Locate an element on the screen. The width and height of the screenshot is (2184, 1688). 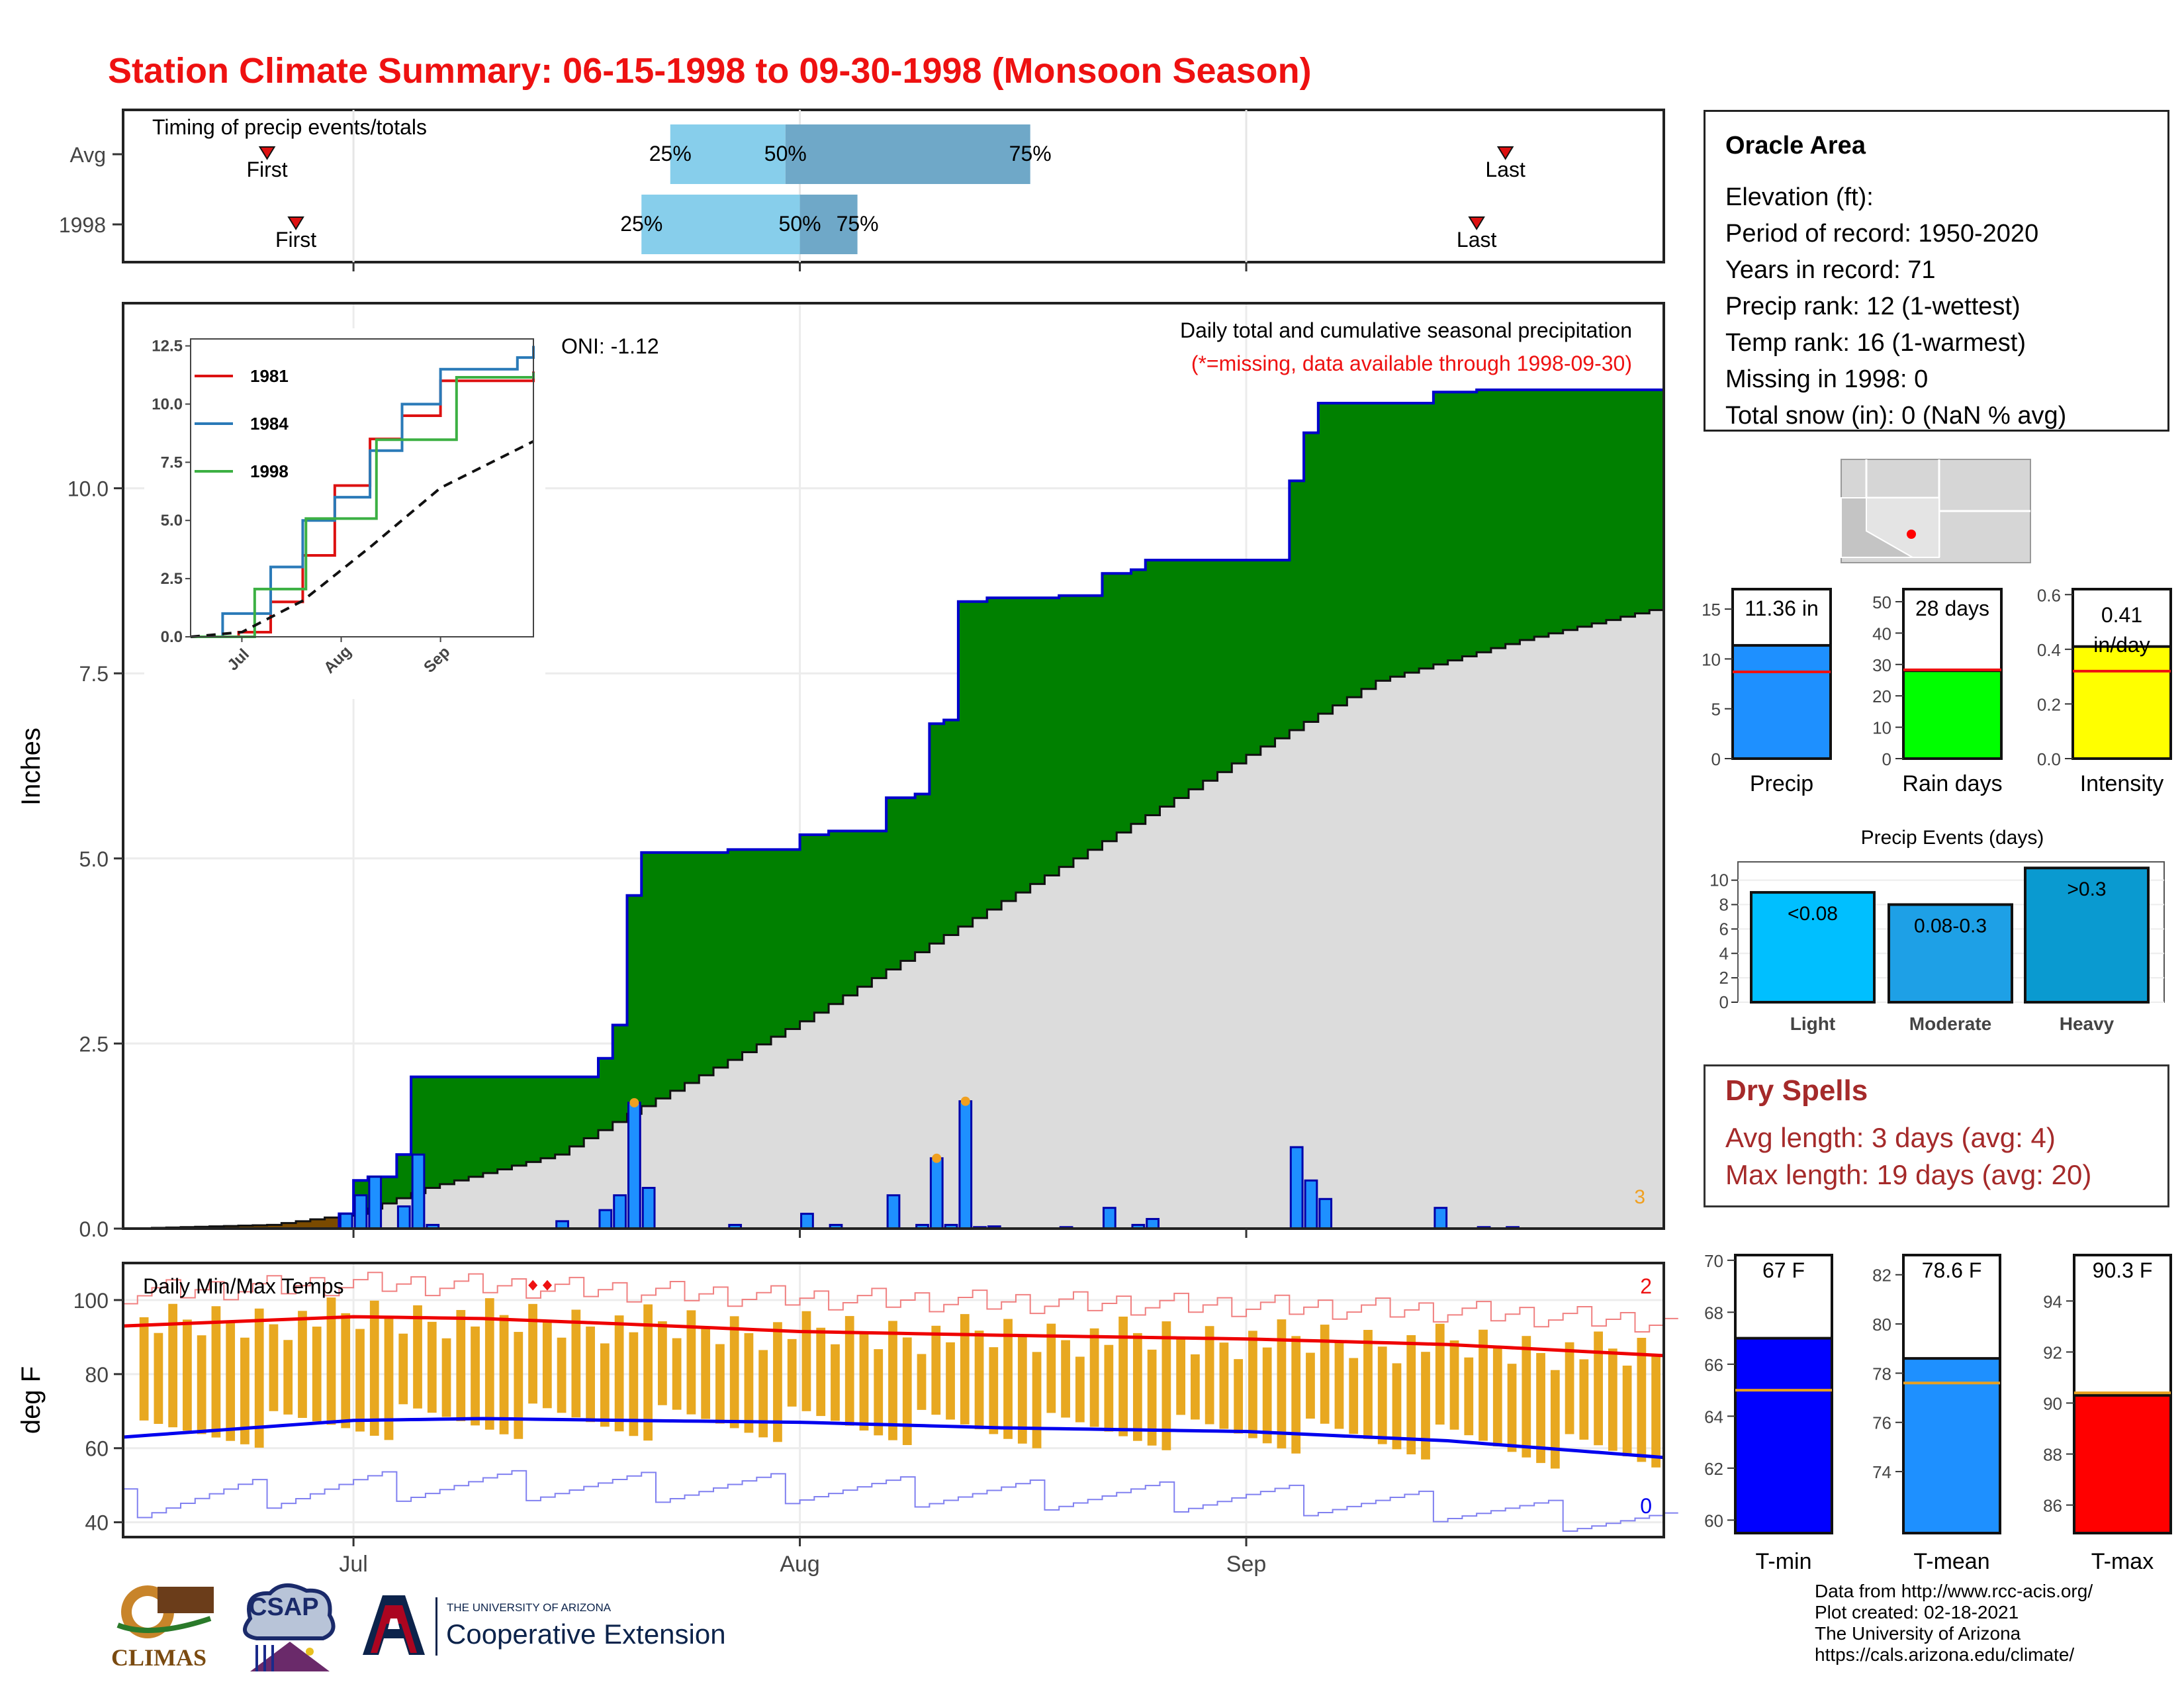
deficit-segment is located at coordinates (274, 1227).